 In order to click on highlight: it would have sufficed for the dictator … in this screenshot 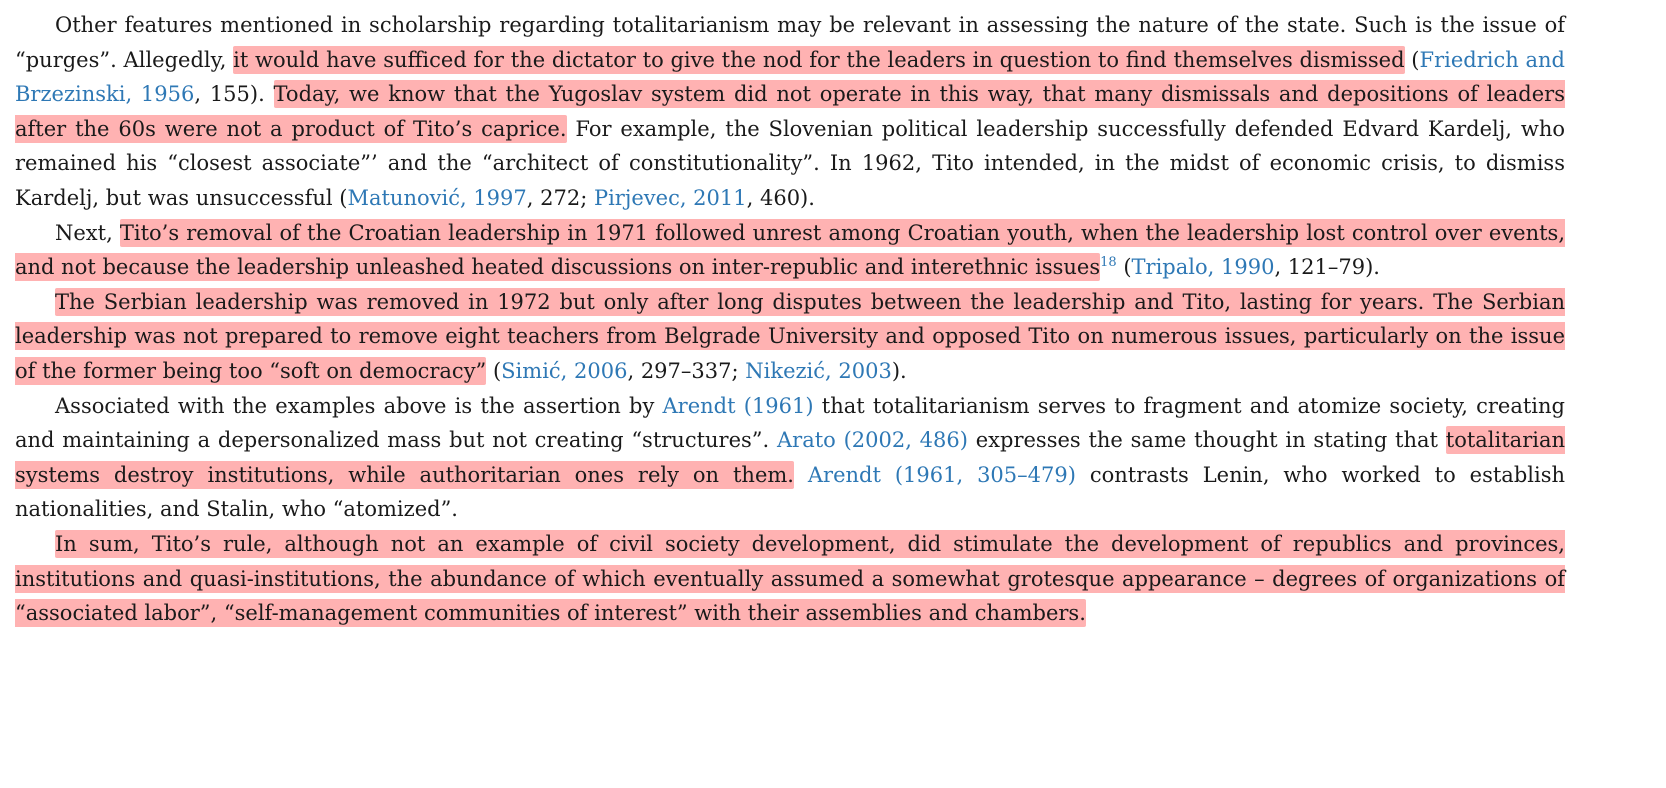, I will do `click(819, 59)`.